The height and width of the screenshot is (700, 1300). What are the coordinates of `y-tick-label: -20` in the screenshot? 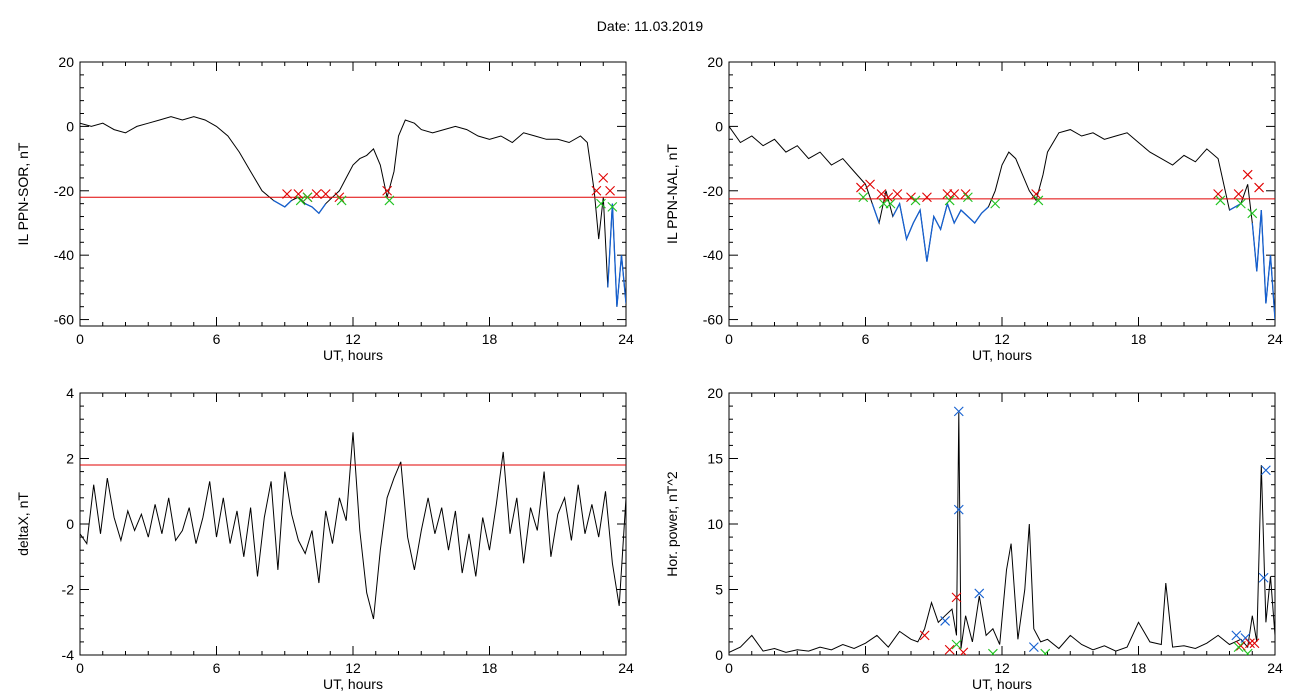 It's located at (713, 191).